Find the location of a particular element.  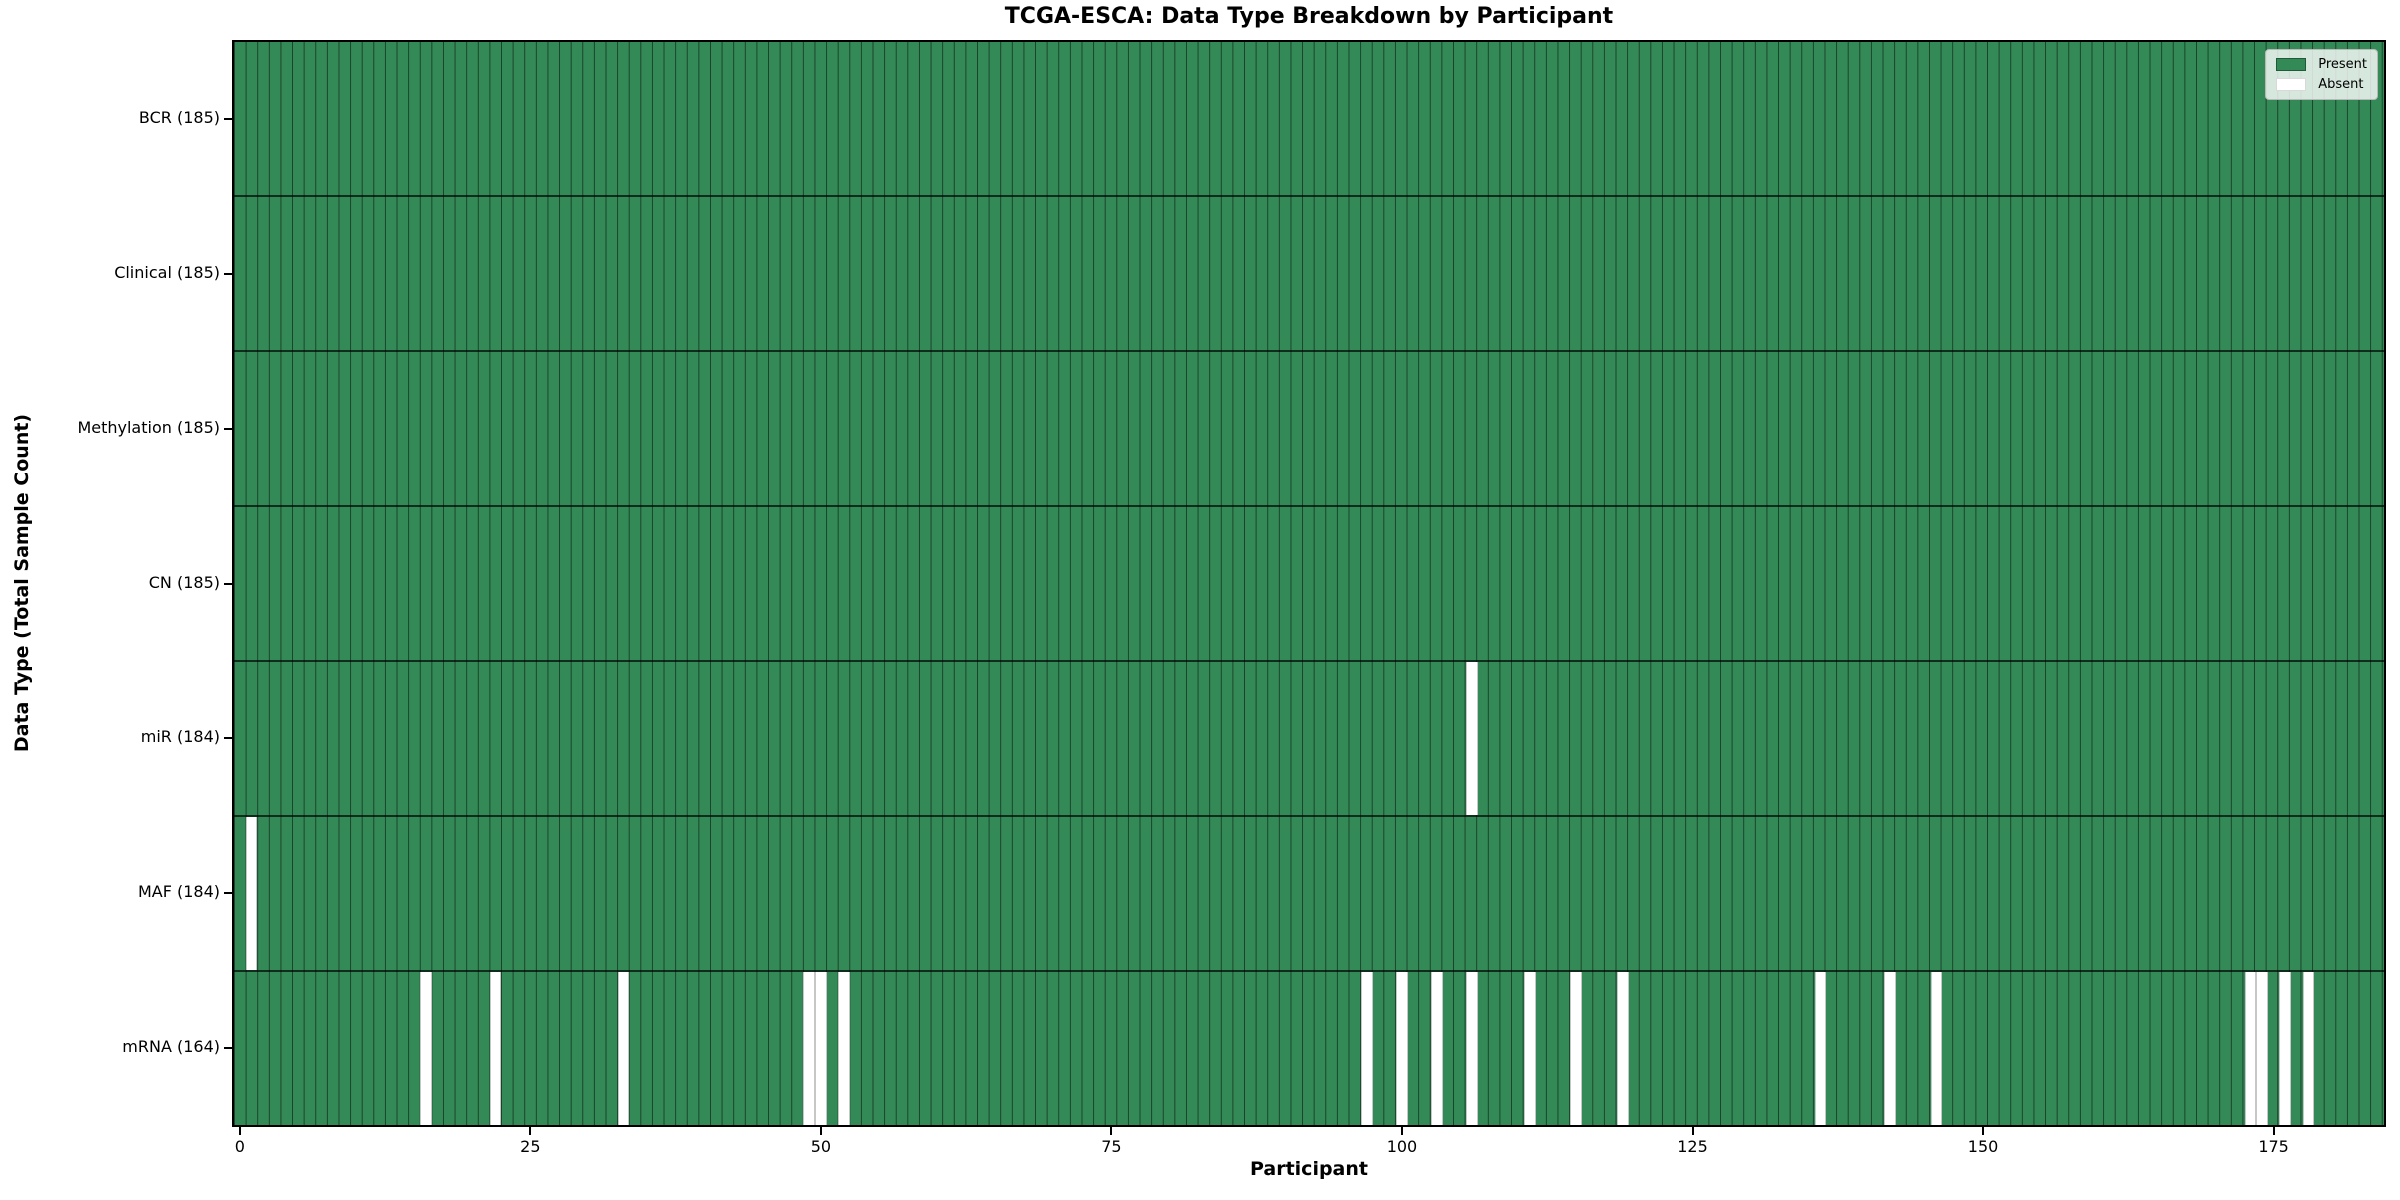

legend-item-absent: Absent is located at coordinates (2321, 84).